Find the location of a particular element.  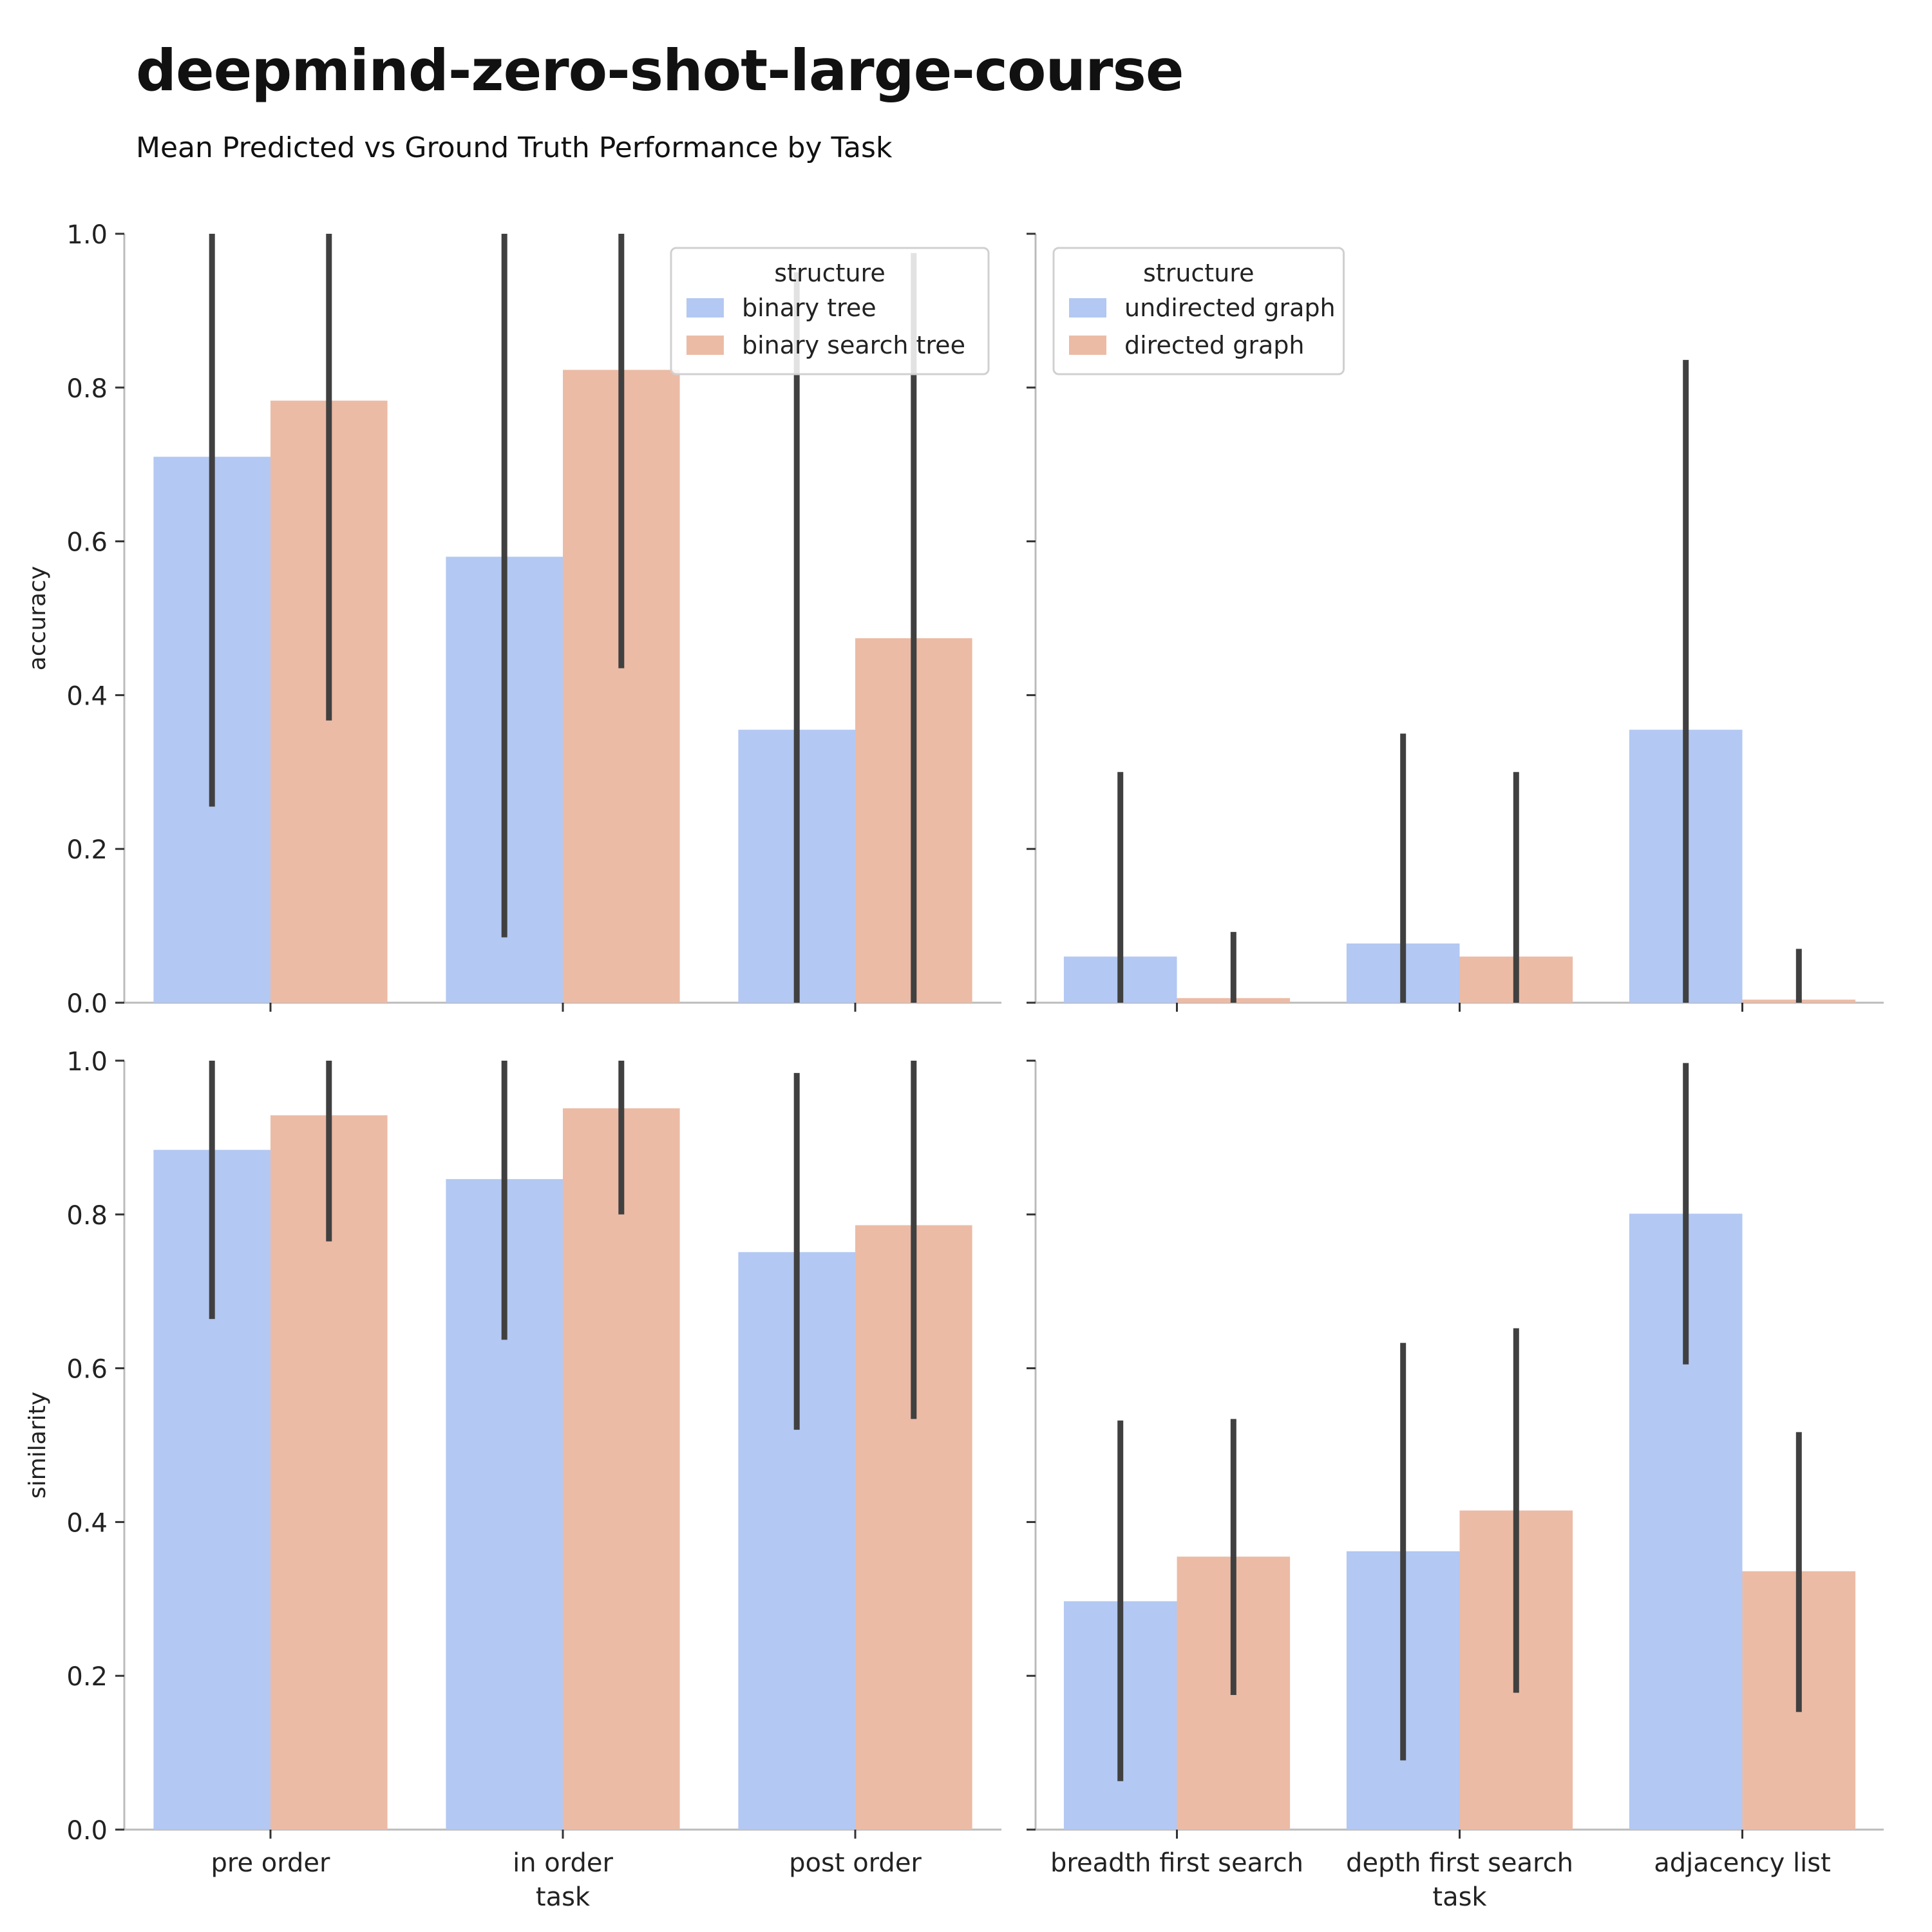

y-axis-label: accuracy is located at coordinates (38, 618).